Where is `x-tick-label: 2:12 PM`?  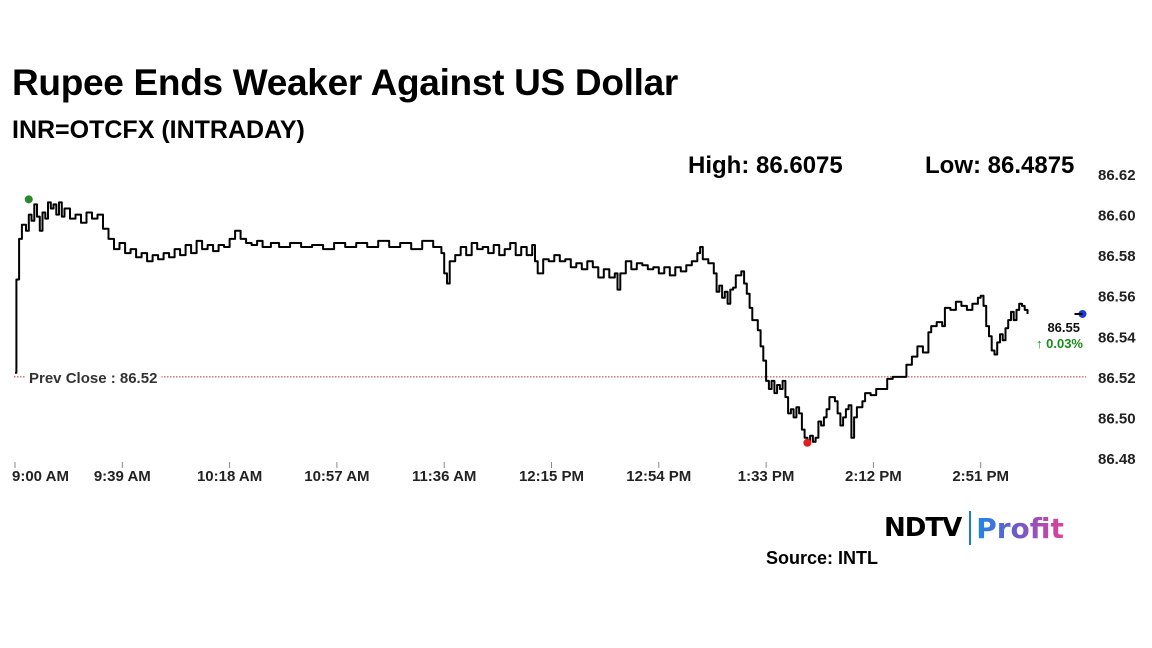
x-tick-label: 2:12 PM is located at coordinates (873, 476).